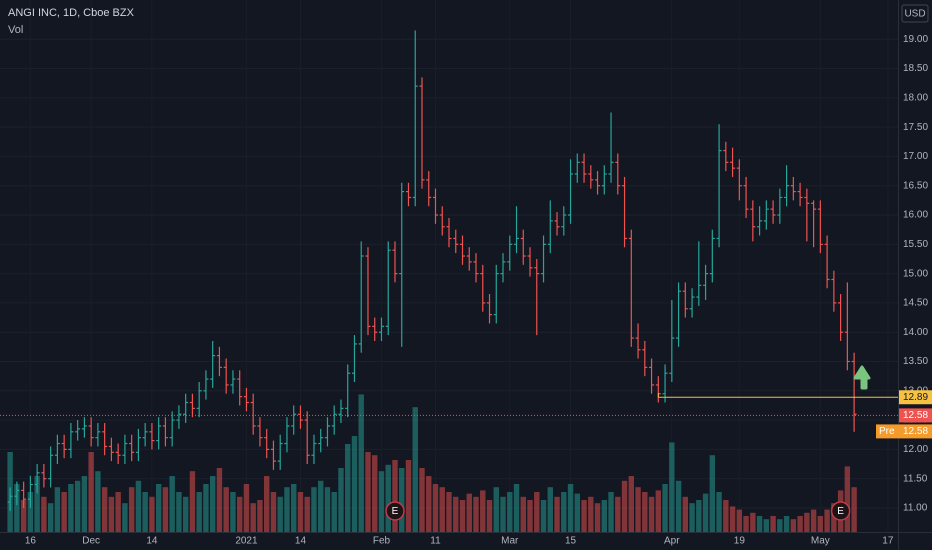 Image resolution: width=932 pixels, height=550 pixels. I want to click on y-tick-label: 14.00, so click(915, 332).